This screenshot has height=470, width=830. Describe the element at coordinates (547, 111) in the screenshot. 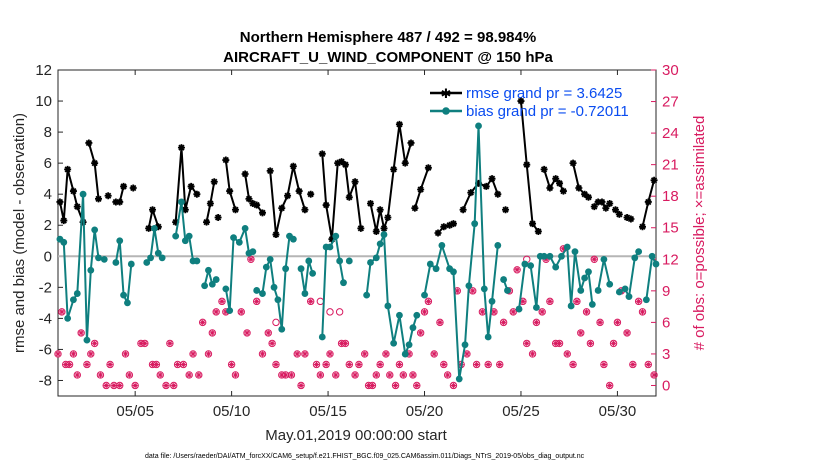

I see `legend-bias-label: bias grand pr = -0.72011` at that location.